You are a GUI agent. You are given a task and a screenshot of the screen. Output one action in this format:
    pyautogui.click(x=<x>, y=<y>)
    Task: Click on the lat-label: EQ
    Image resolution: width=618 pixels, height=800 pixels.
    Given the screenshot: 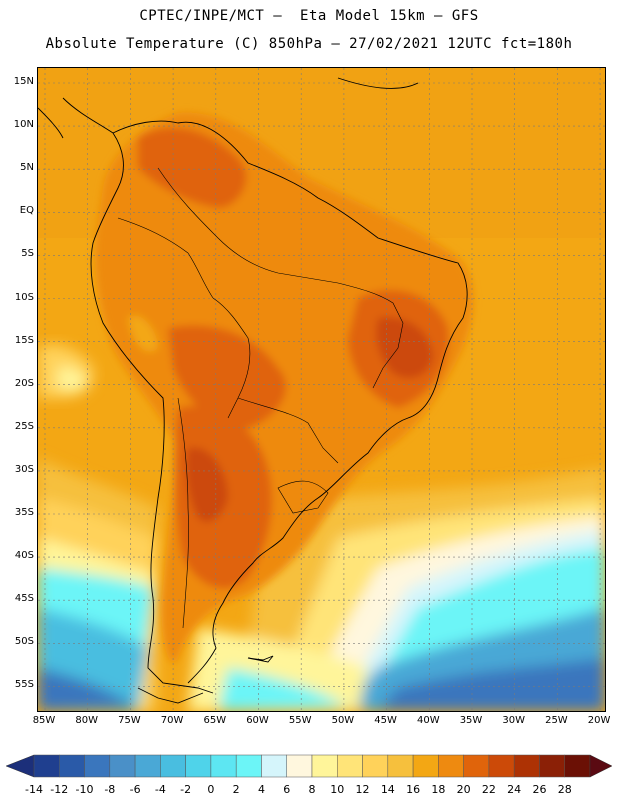 What is the action you would take?
    pyautogui.click(x=26, y=211)
    